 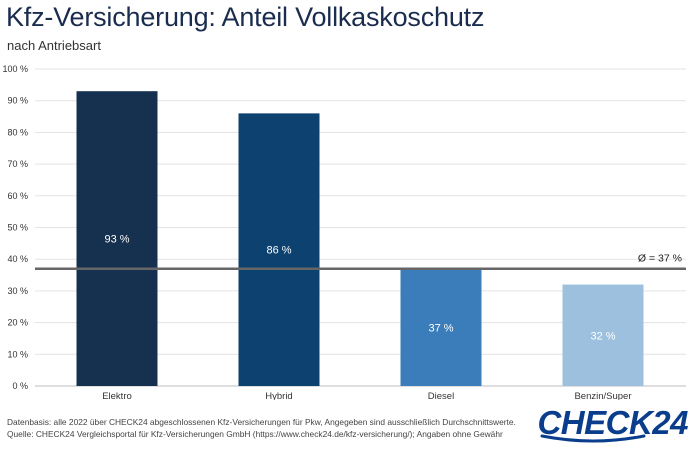 What do you see at coordinates (602, 395) in the screenshot?
I see `x-tick-label: Benzin/Super` at bounding box center [602, 395].